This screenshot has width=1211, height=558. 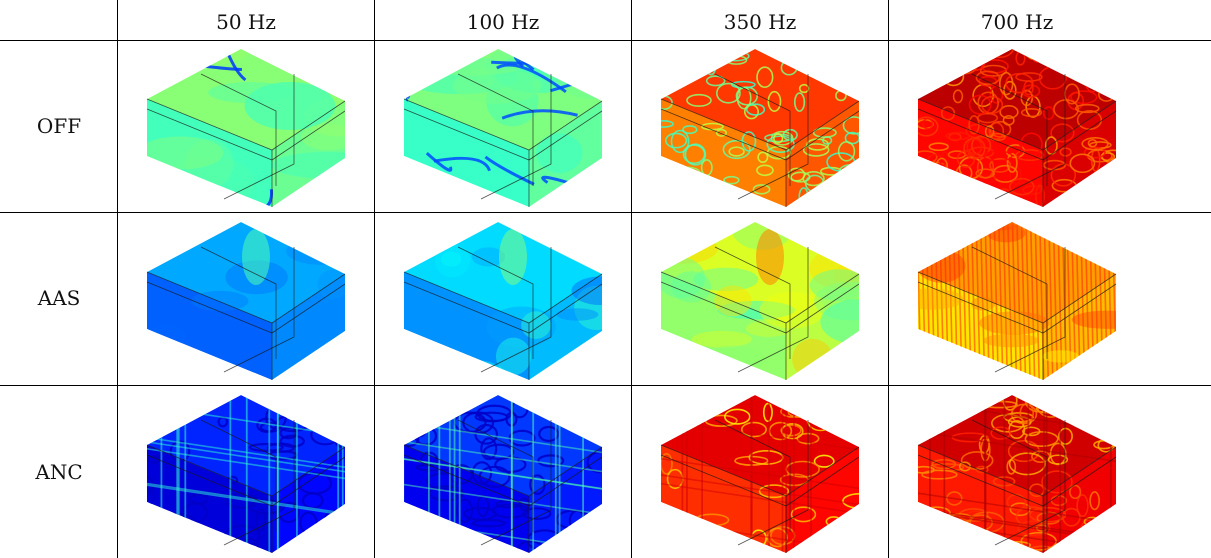 What do you see at coordinates (59, 126) in the screenshot?
I see `row-header-off: OFF` at bounding box center [59, 126].